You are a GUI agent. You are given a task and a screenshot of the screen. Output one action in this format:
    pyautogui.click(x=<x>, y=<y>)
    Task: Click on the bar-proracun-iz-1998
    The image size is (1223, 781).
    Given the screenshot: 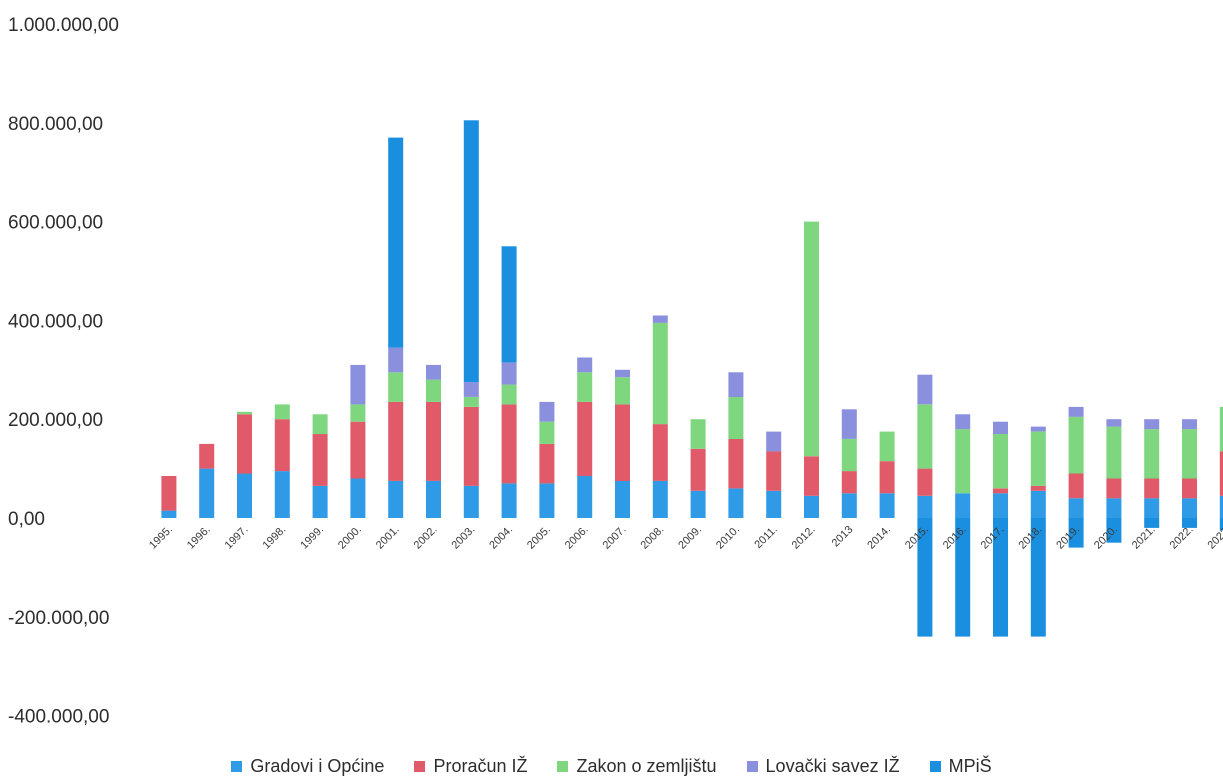 What is the action you would take?
    pyautogui.click(x=282, y=445)
    